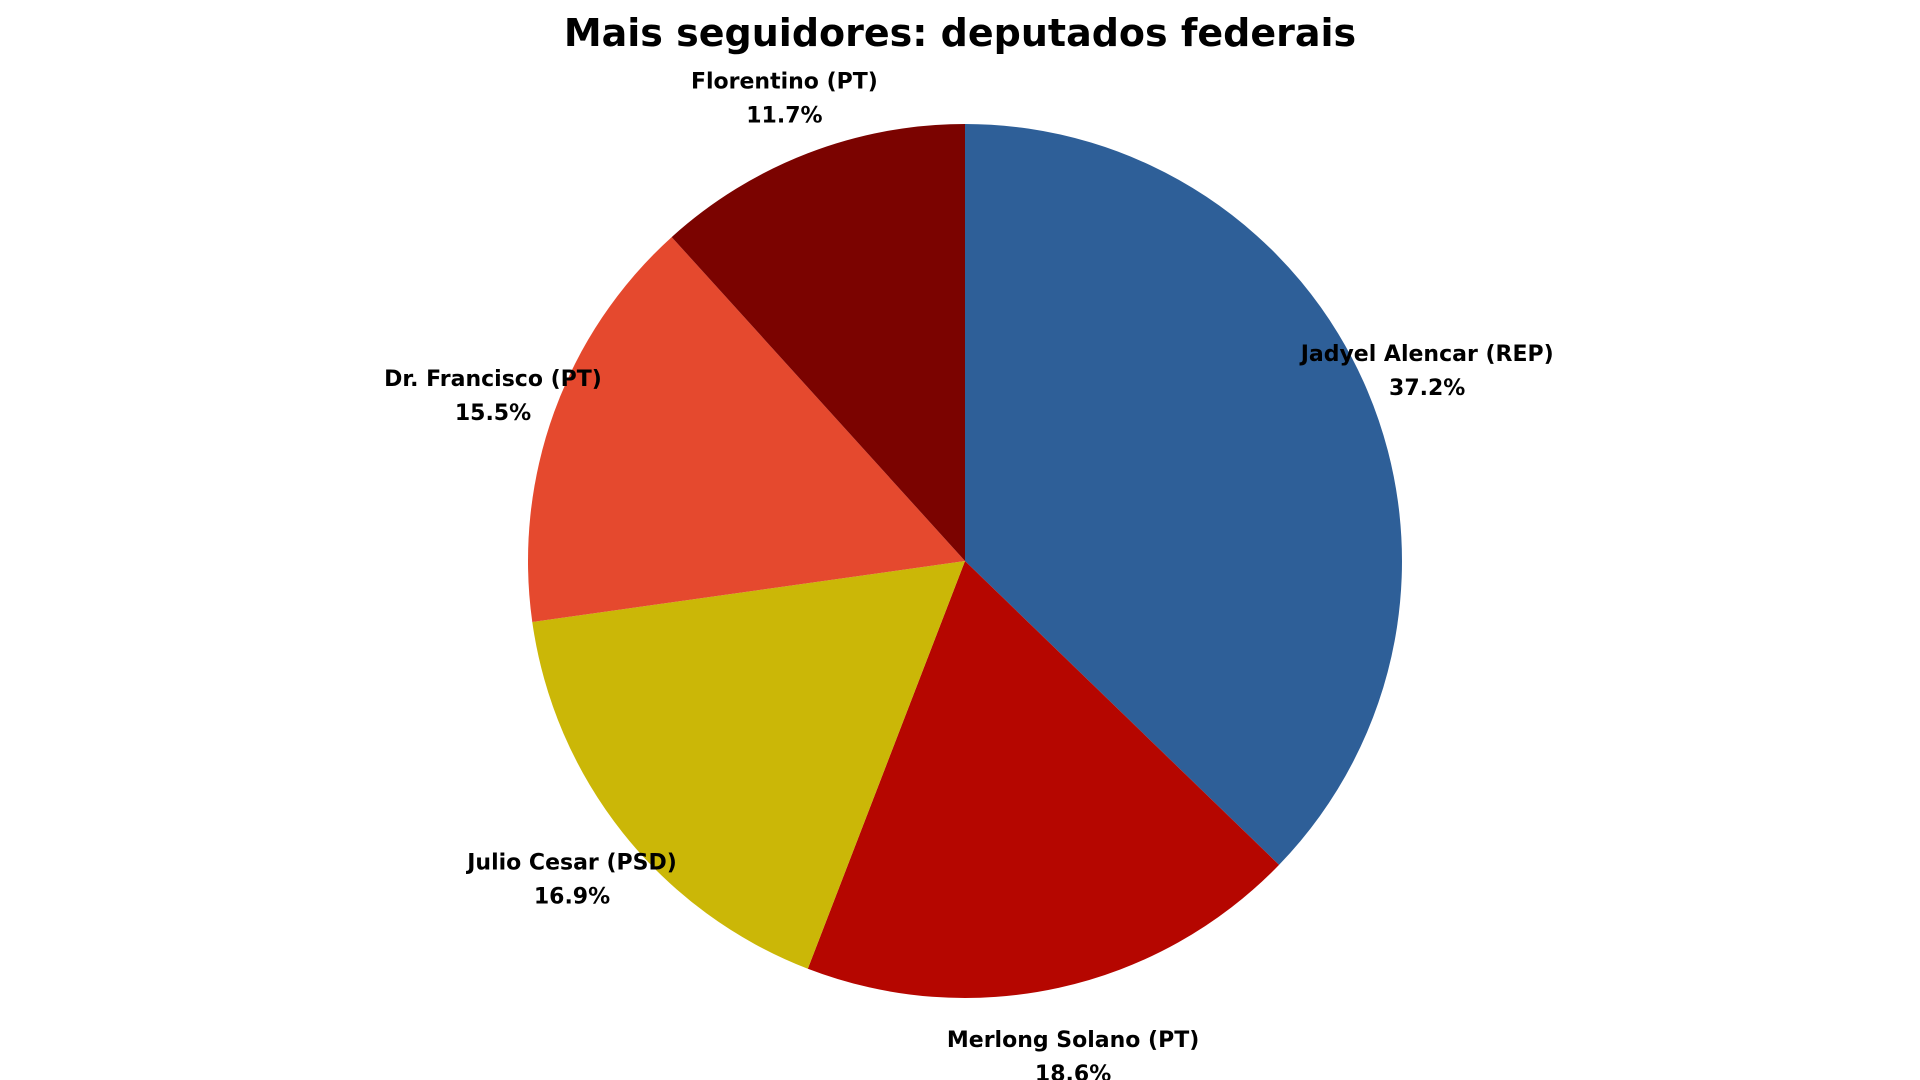 The width and height of the screenshot is (1920, 1080). What do you see at coordinates (493, 413) in the screenshot?
I see `slice-label-value-4: 15.5%` at bounding box center [493, 413].